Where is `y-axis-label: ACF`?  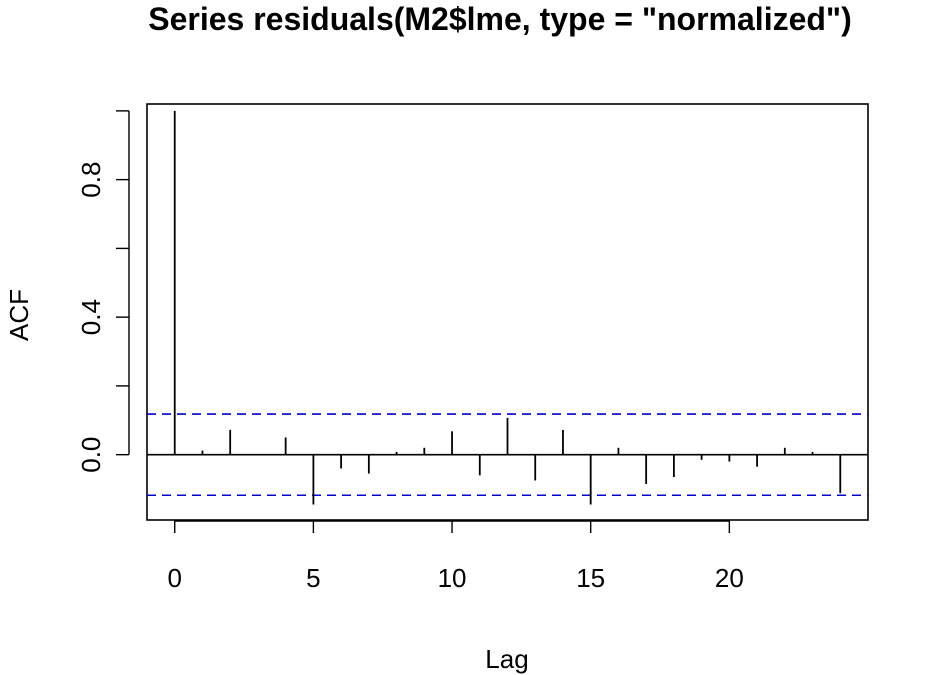 y-axis-label: ACF is located at coordinates (19, 315).